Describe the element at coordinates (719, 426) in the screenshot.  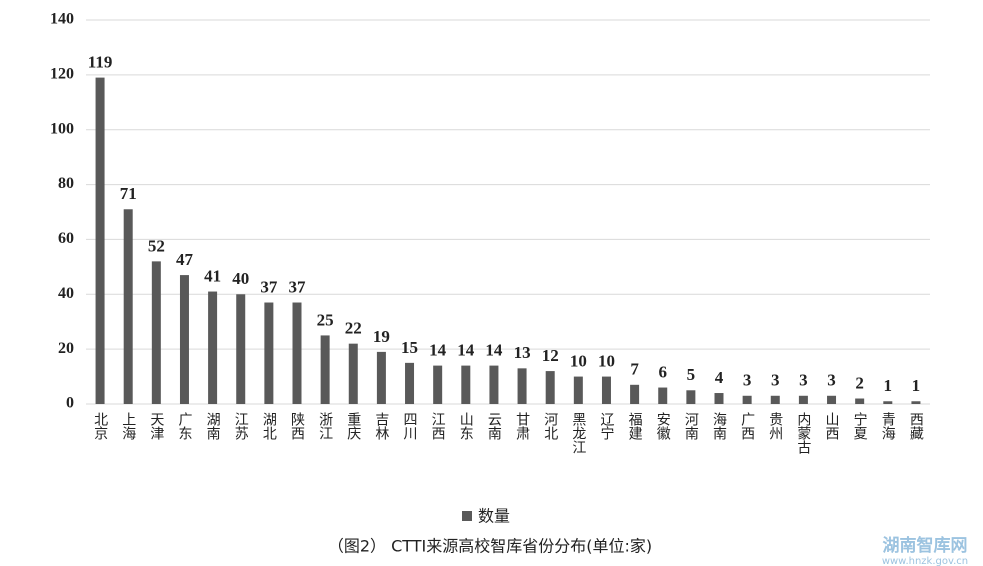
I see `x-tick-label: 海南` at that location.